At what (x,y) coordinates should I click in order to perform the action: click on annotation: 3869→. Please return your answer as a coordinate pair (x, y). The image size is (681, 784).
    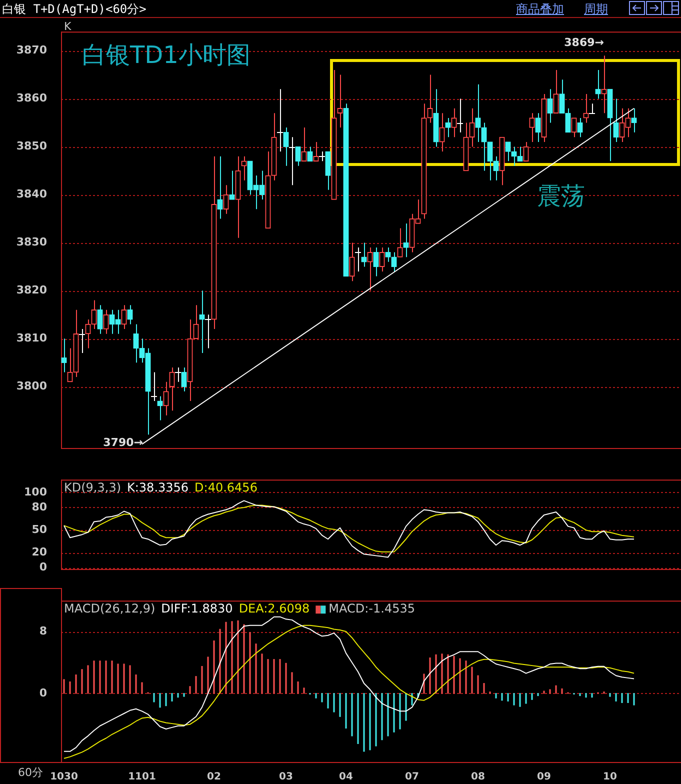
    Looking at the image, I should click on (584, 42).